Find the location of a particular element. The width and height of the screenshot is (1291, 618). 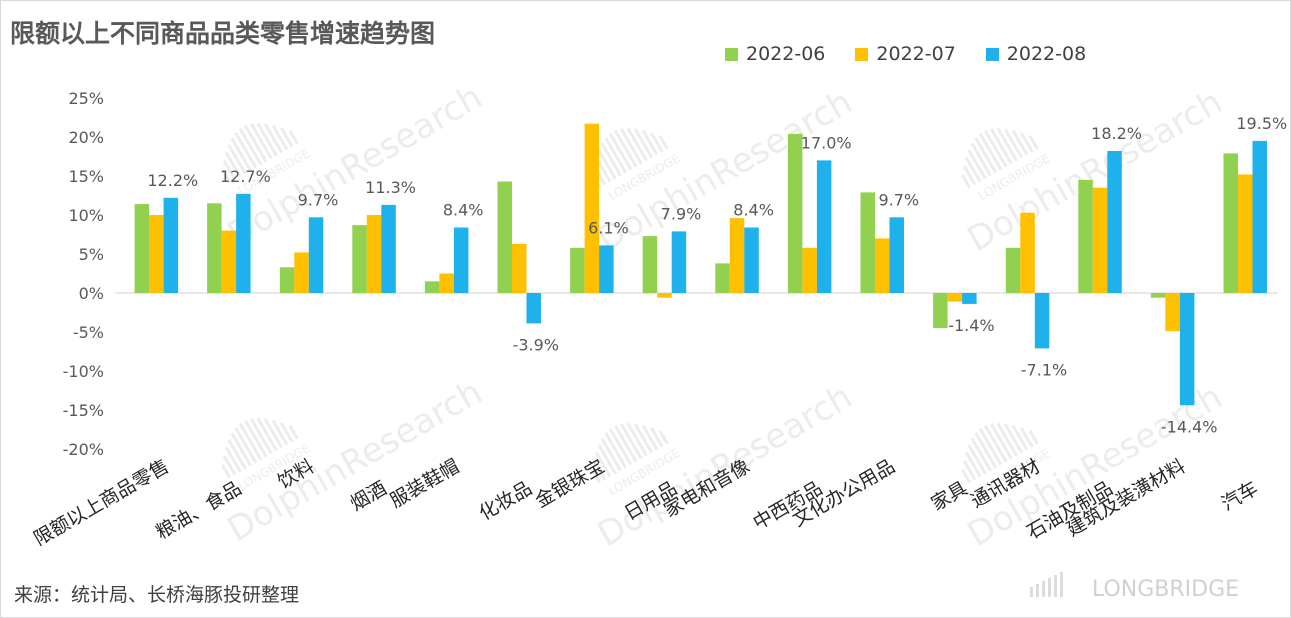

data-label: -7.1% is located at coordinates (1044, 369).